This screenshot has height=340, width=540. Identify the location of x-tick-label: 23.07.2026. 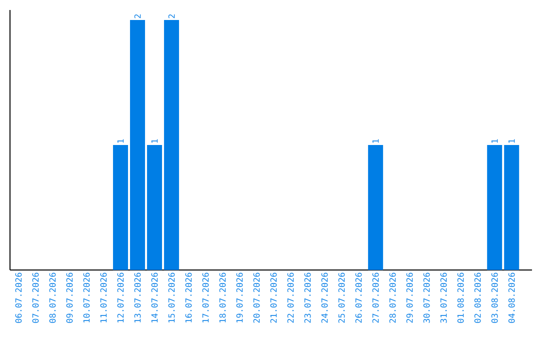
(307, 297).